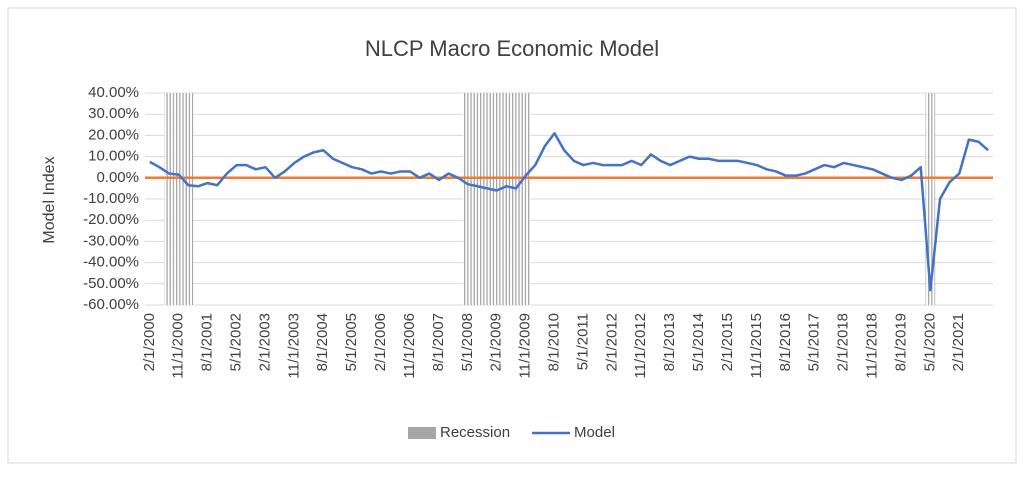 This screenshot has width=1024, height=482. I want to click on x-tick-label: 5/1/2011, so click(582, 341).